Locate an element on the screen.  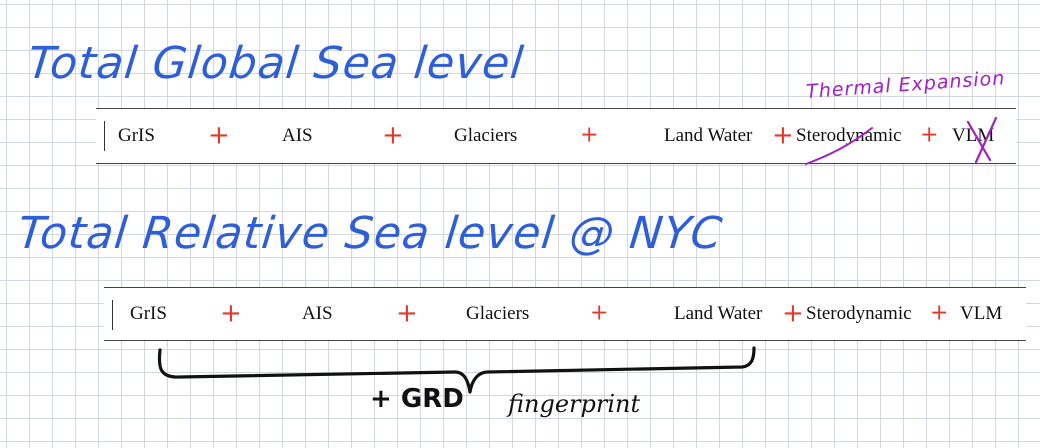
sterodynamic-strike is located at coordinates (839, 146).